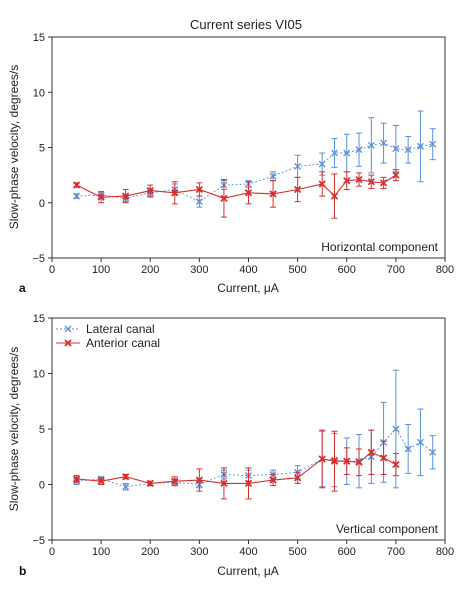 The height and width of the screenshot is (593, 474). I want to click on y-tick-label: 15, so click(39, 38).